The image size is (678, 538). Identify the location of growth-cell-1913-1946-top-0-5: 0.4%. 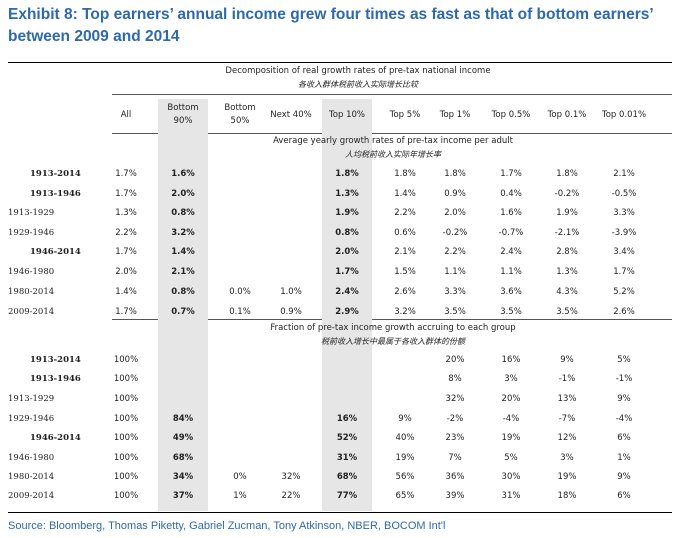
(511, 194).